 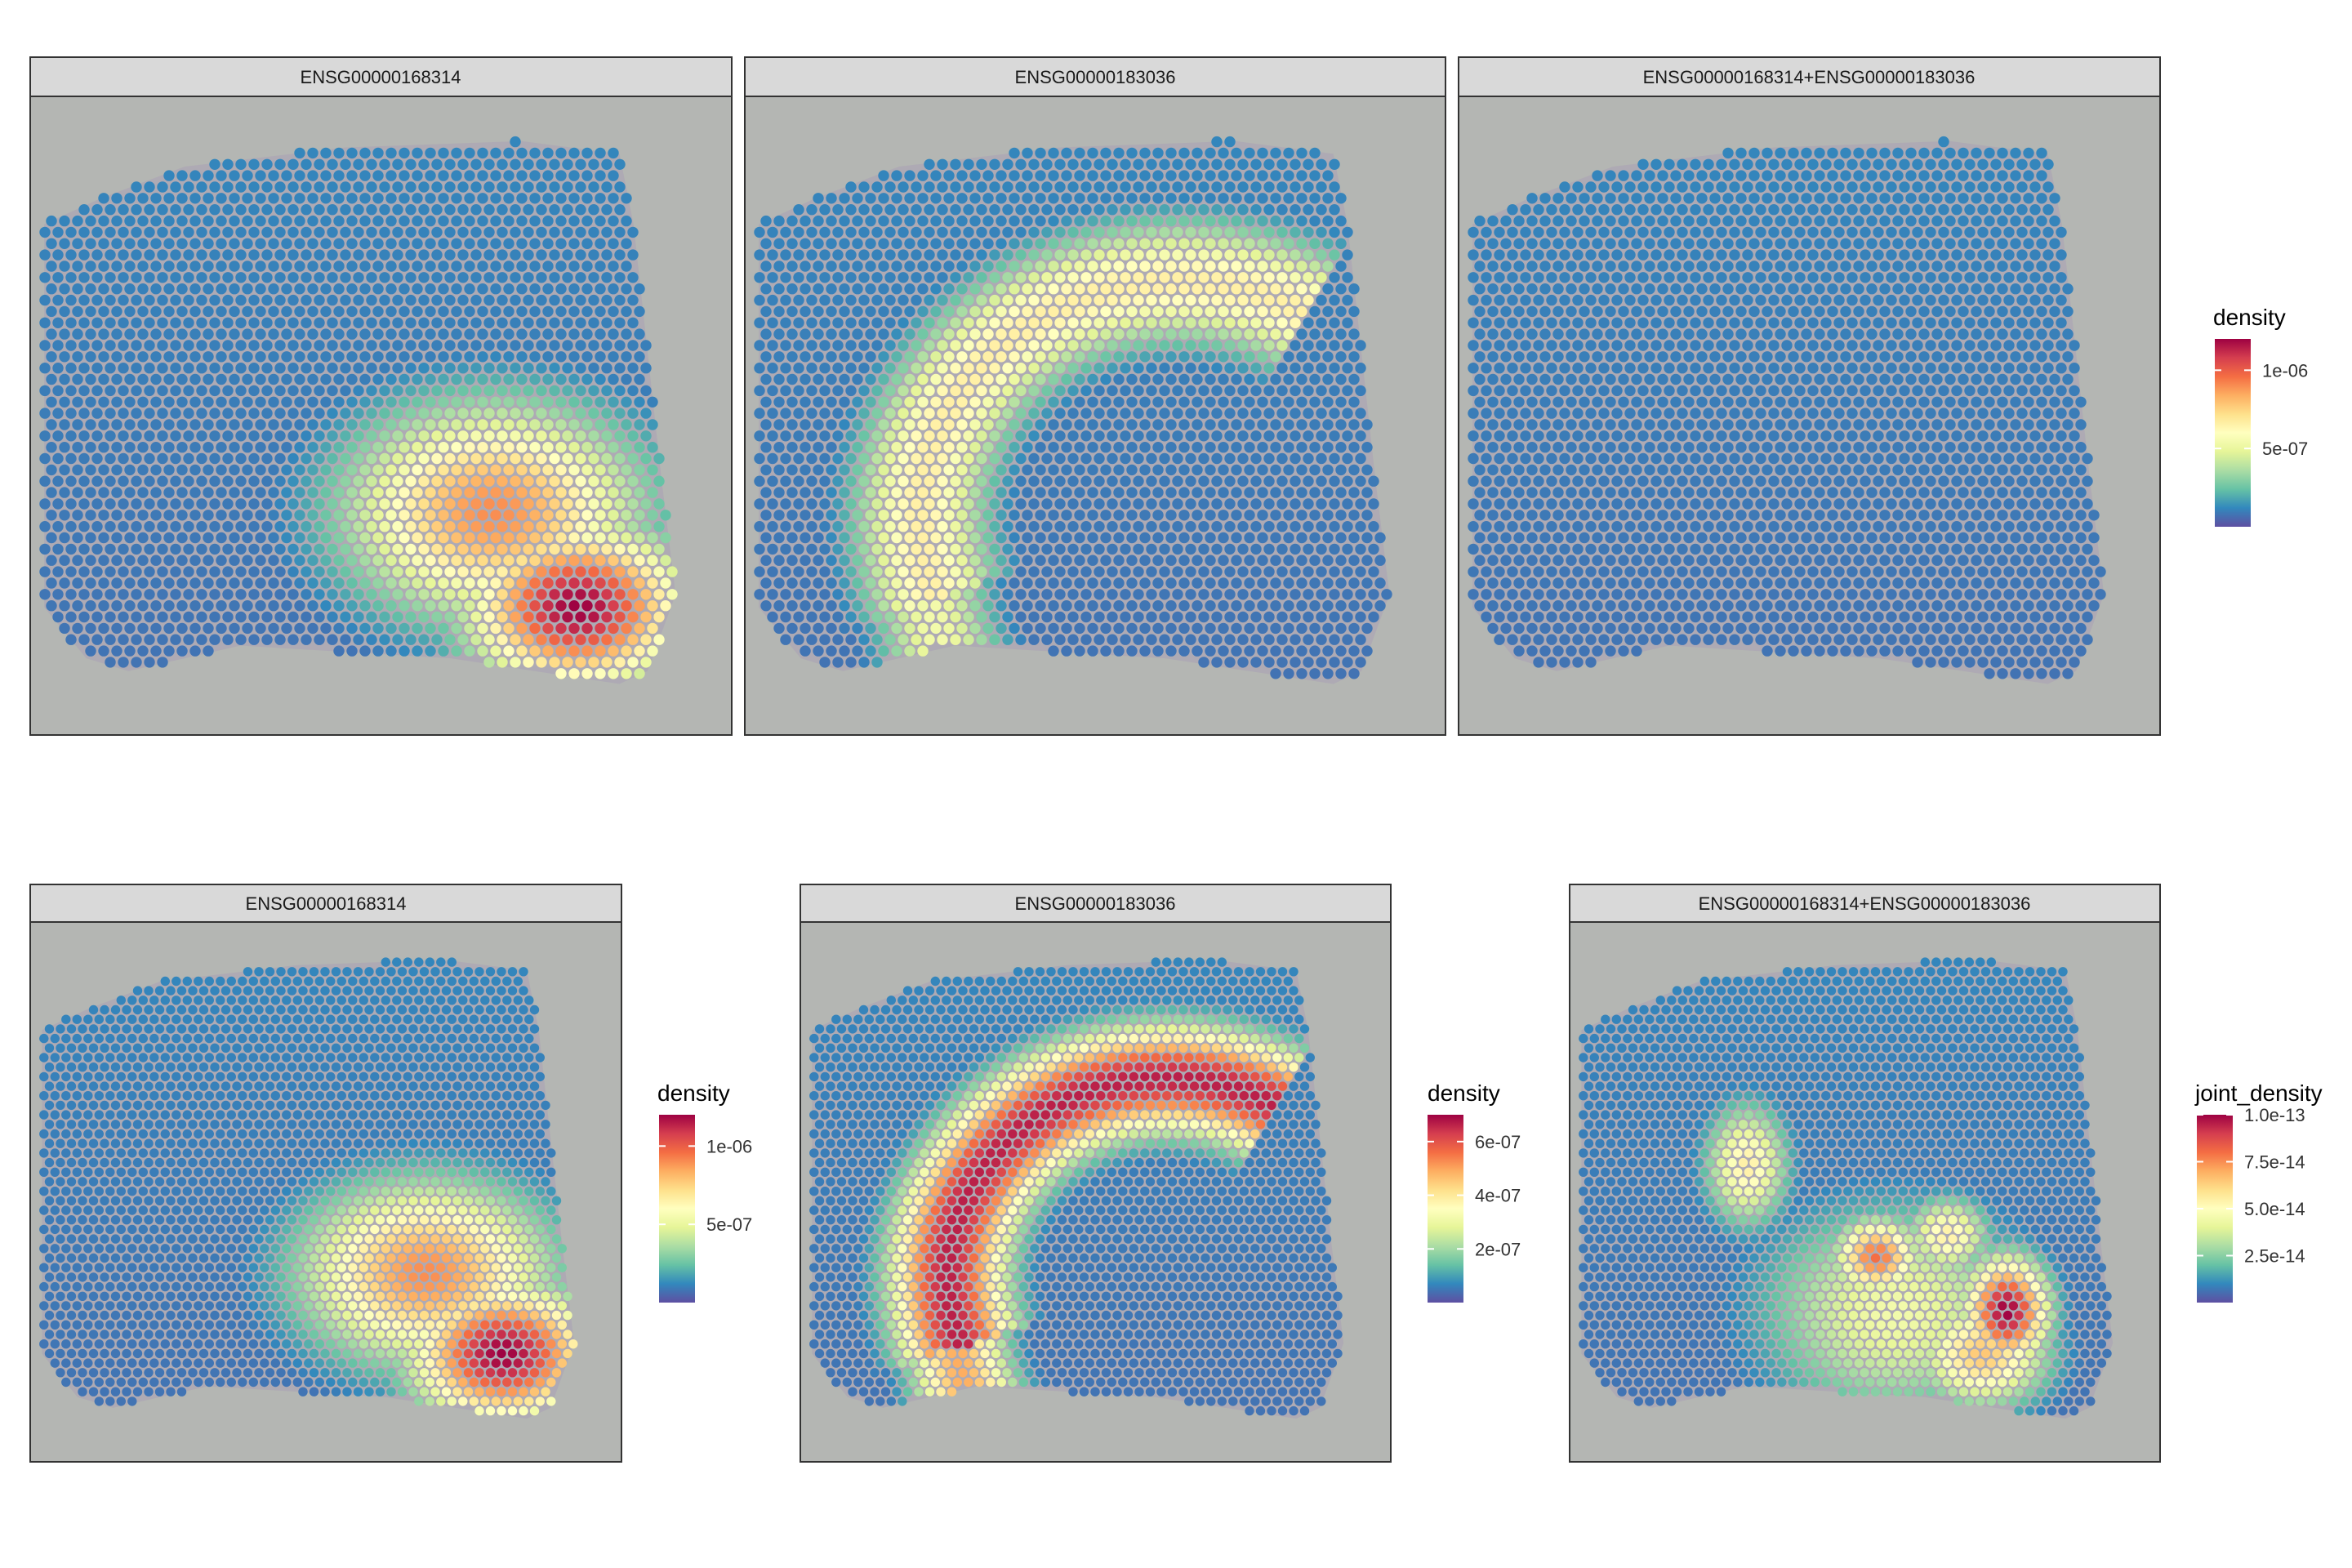 What do you see at coordinates (1809, 396) in the screenshot?
I see `panel-row1-col3: ENSG00000168314+ENSG00000183036` at bounding box center [1809, 396].